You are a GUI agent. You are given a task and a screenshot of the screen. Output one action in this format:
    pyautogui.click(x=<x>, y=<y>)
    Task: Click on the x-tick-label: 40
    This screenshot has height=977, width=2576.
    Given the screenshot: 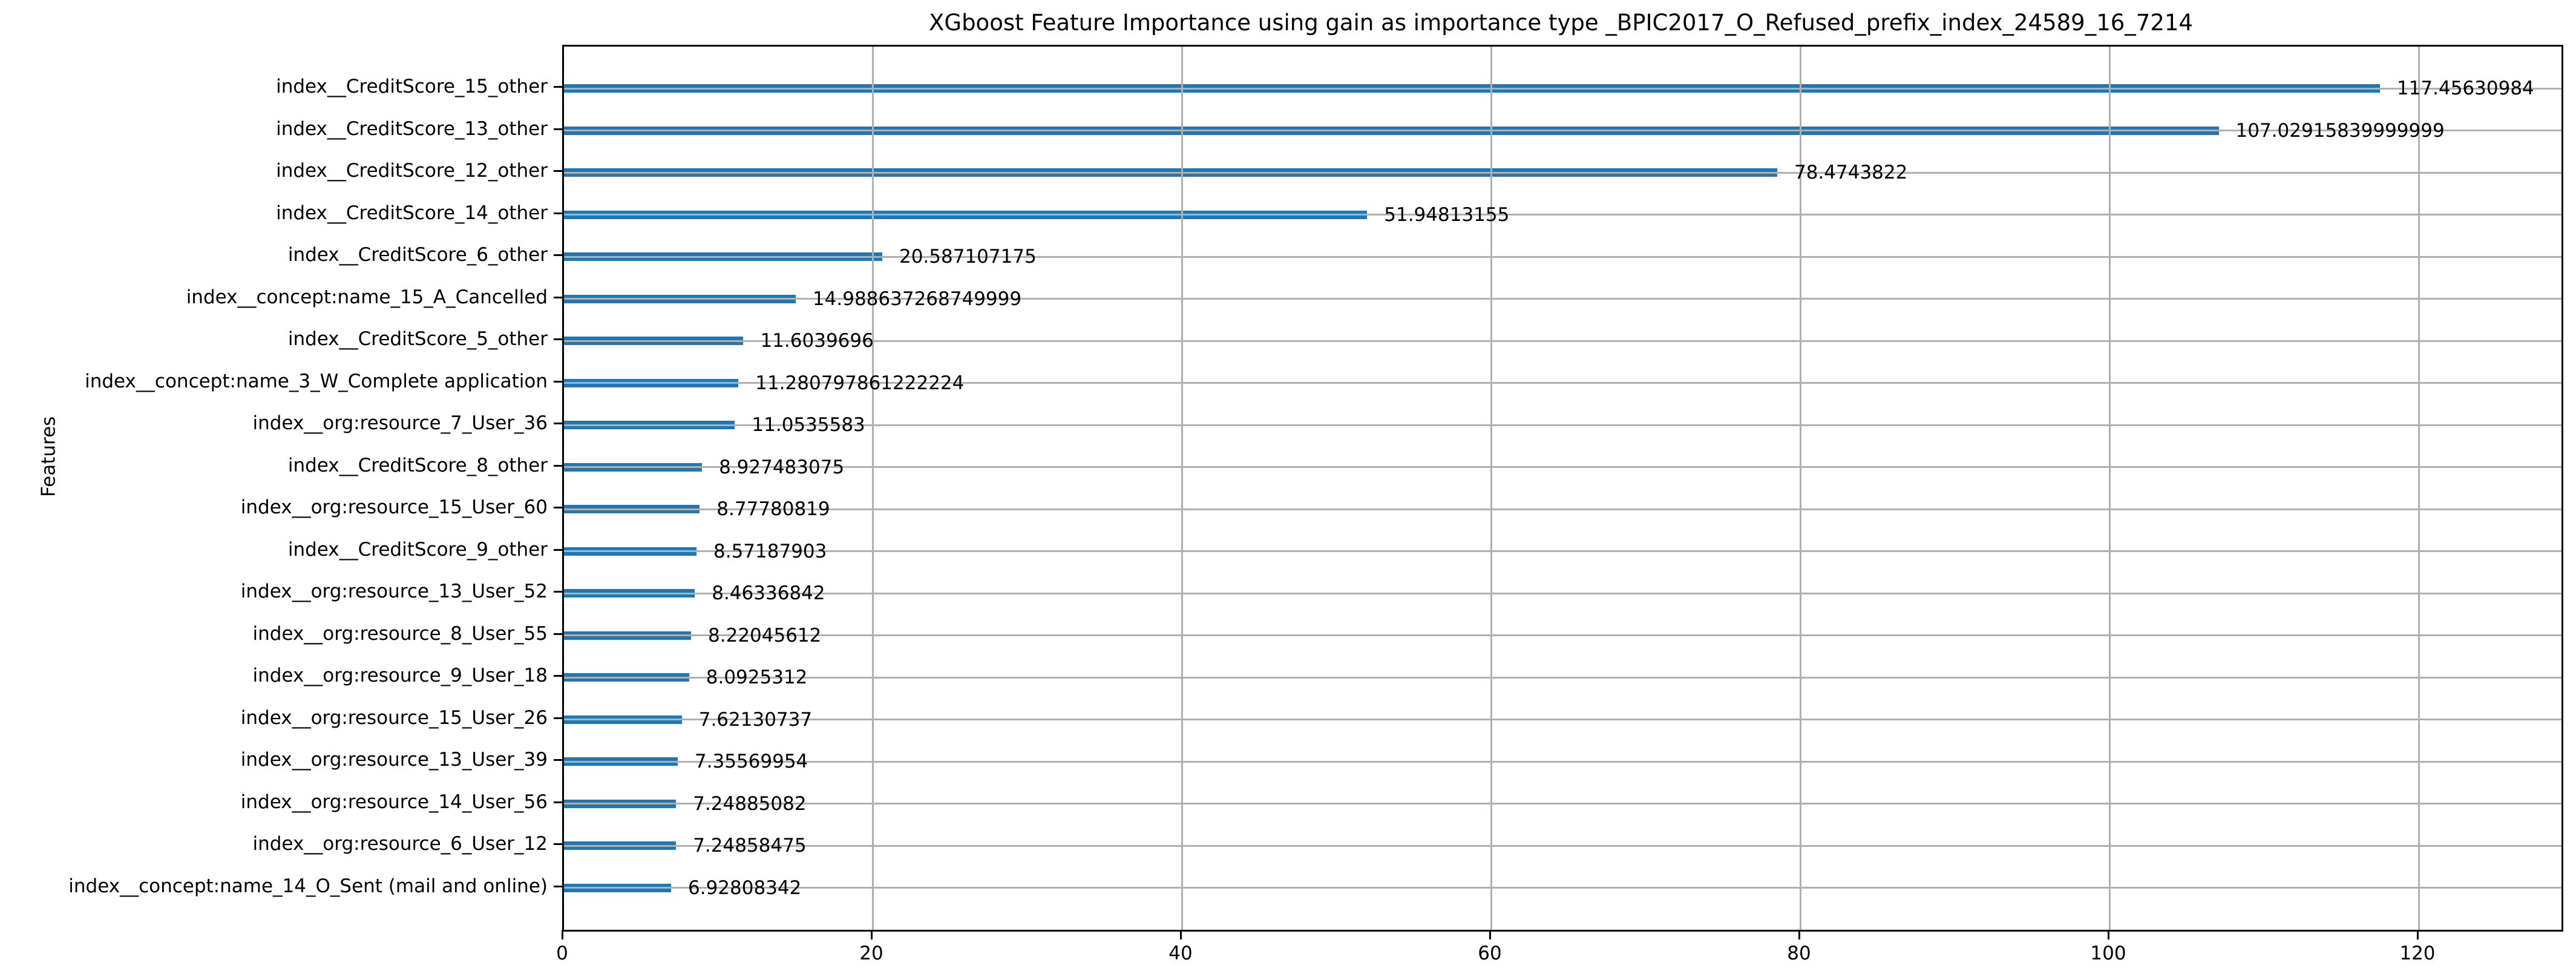 What is the action you would take?
    pyautogui.click(x=1180, y=953)
    